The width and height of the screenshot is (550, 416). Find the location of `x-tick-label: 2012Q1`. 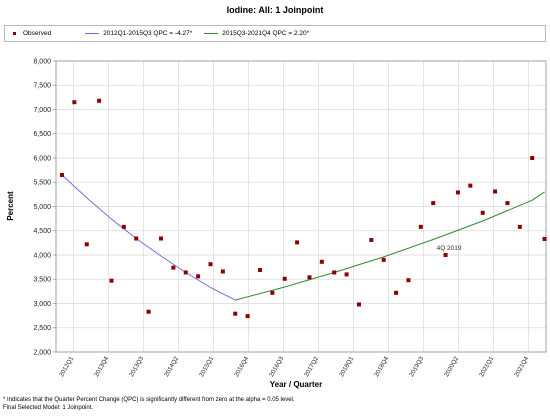

x-tick-label: 2012Q1 is located at coordinates (66, 366).